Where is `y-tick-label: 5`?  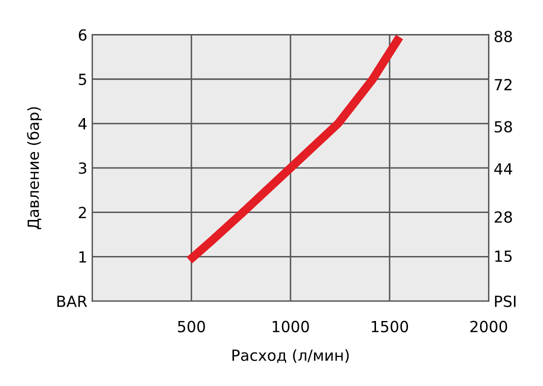 y-tick-label: 5 is located at coordinates (82, 80).